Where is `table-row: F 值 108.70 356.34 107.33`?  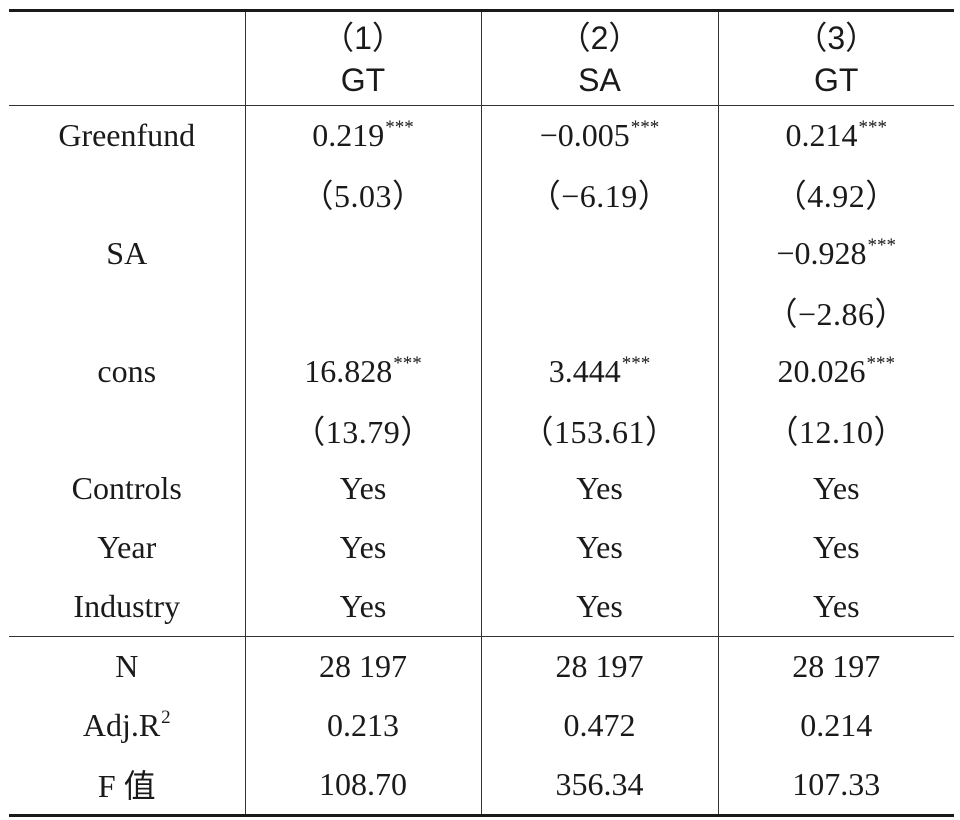
table-row: F 值 108.70 356.34 107.33 is located at coordinates (481, 785).